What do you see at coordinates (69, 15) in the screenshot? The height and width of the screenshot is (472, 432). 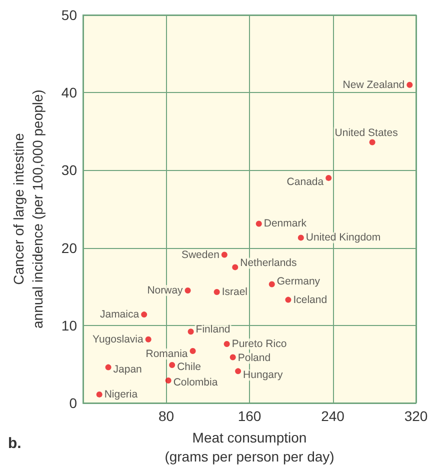 I see `y-tick-label: 50` at bounding box center [69, 15].